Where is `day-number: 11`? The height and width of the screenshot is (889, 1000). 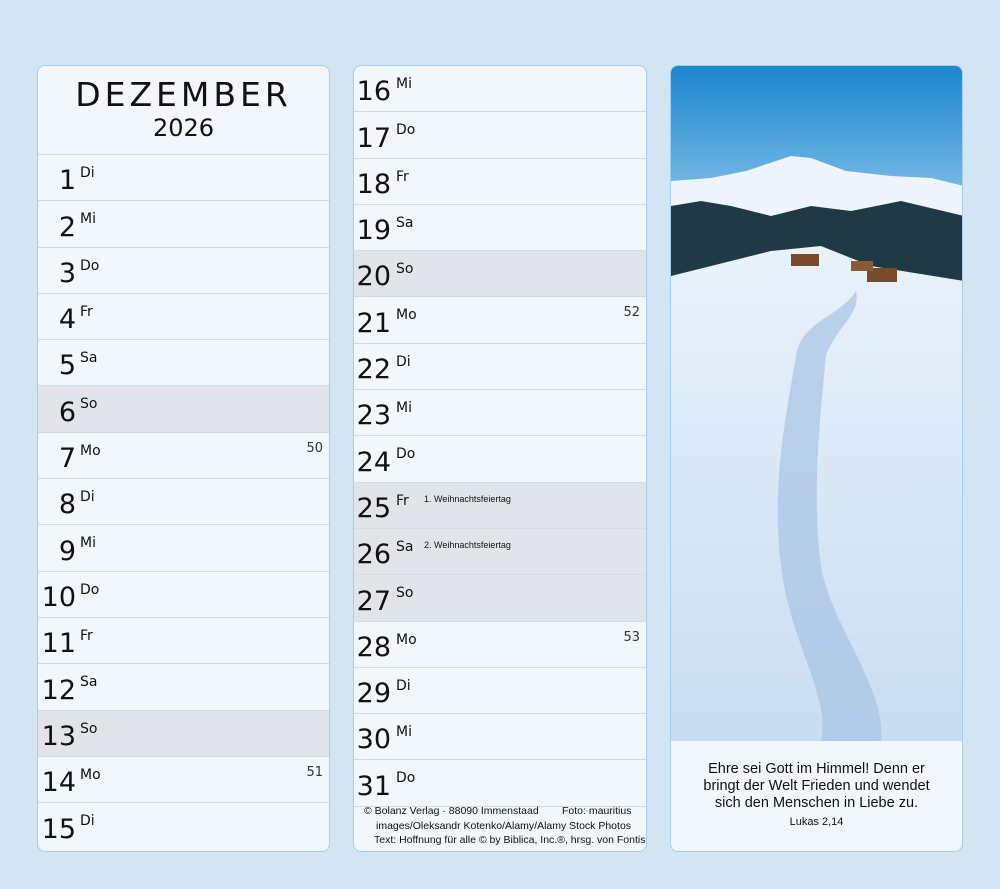
day-number: 11 is located at coordinates (58, 644).